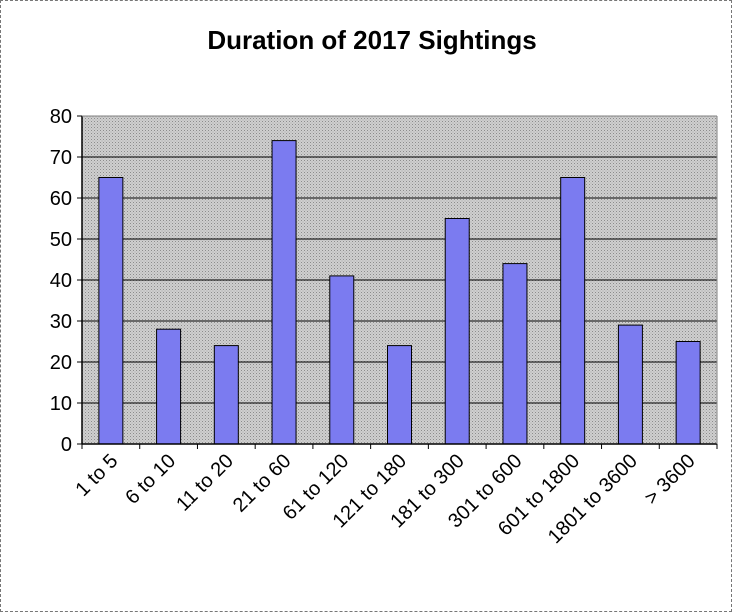 The width and height of the screenshot is (734, 615). Describe the element at coordinates (371, 40) in the screenshot. I see `chart-title: Duration of 2017 Sightings` at that location.